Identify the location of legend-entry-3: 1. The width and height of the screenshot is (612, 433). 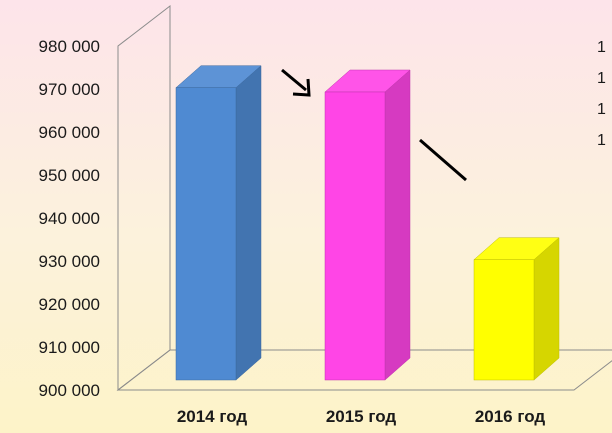
(601, 109).